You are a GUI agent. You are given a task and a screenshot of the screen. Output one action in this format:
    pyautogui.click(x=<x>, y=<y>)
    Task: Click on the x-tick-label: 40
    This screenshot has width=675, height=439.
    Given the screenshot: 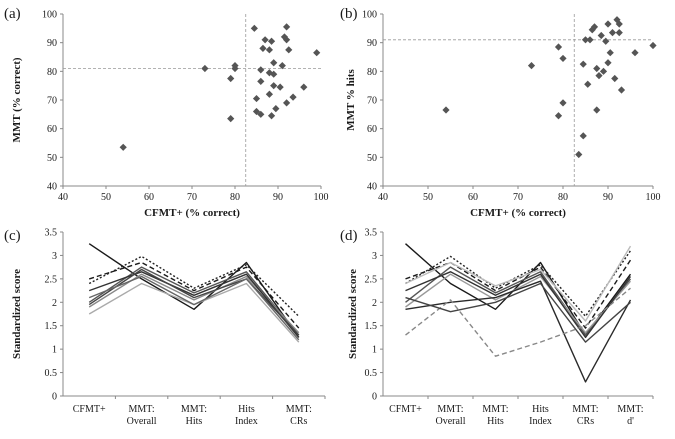 What is the action you would take?
    pyautogui.click(x=63, y=197)
    